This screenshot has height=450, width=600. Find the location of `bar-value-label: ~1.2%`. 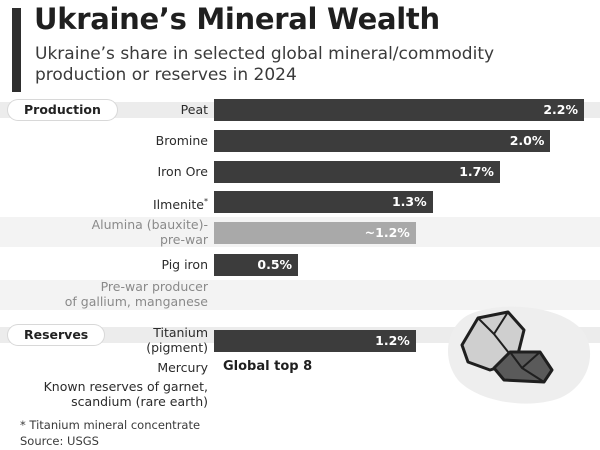

bar-value-label: ~1.2% is located at coordinates (387, 232).